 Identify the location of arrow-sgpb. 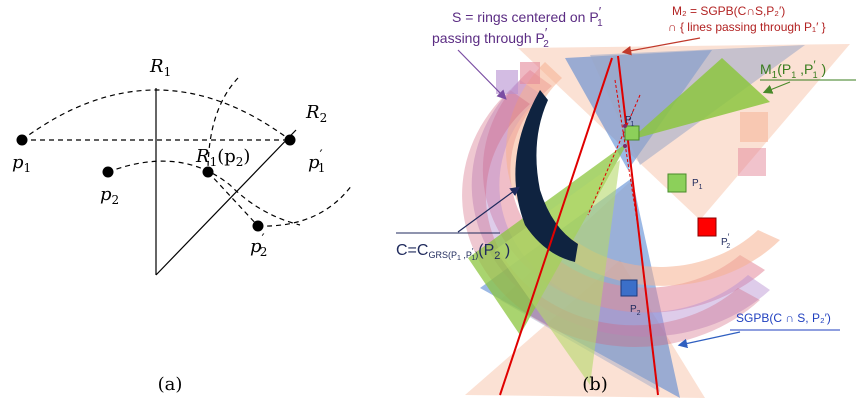
(709, 340).